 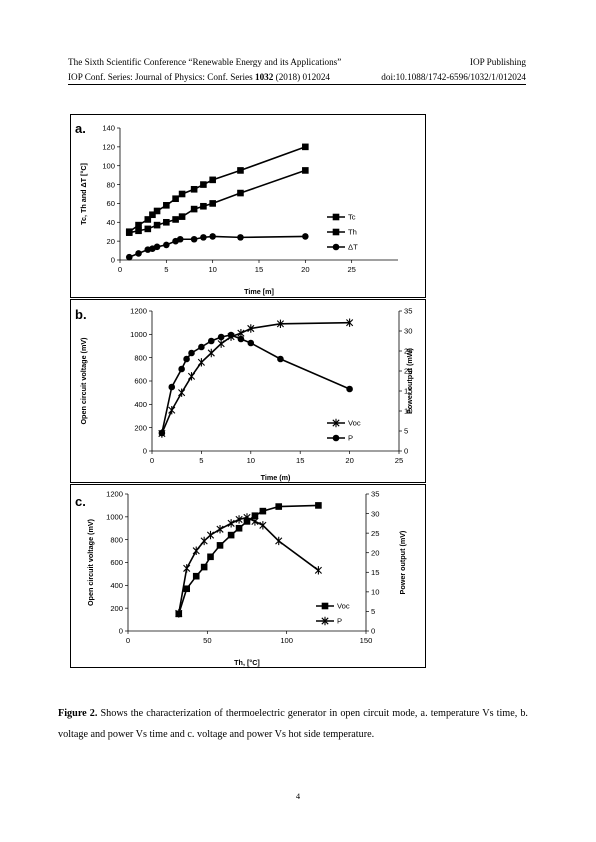 I want to click on legend-label: P, so click(x=350, y=438).